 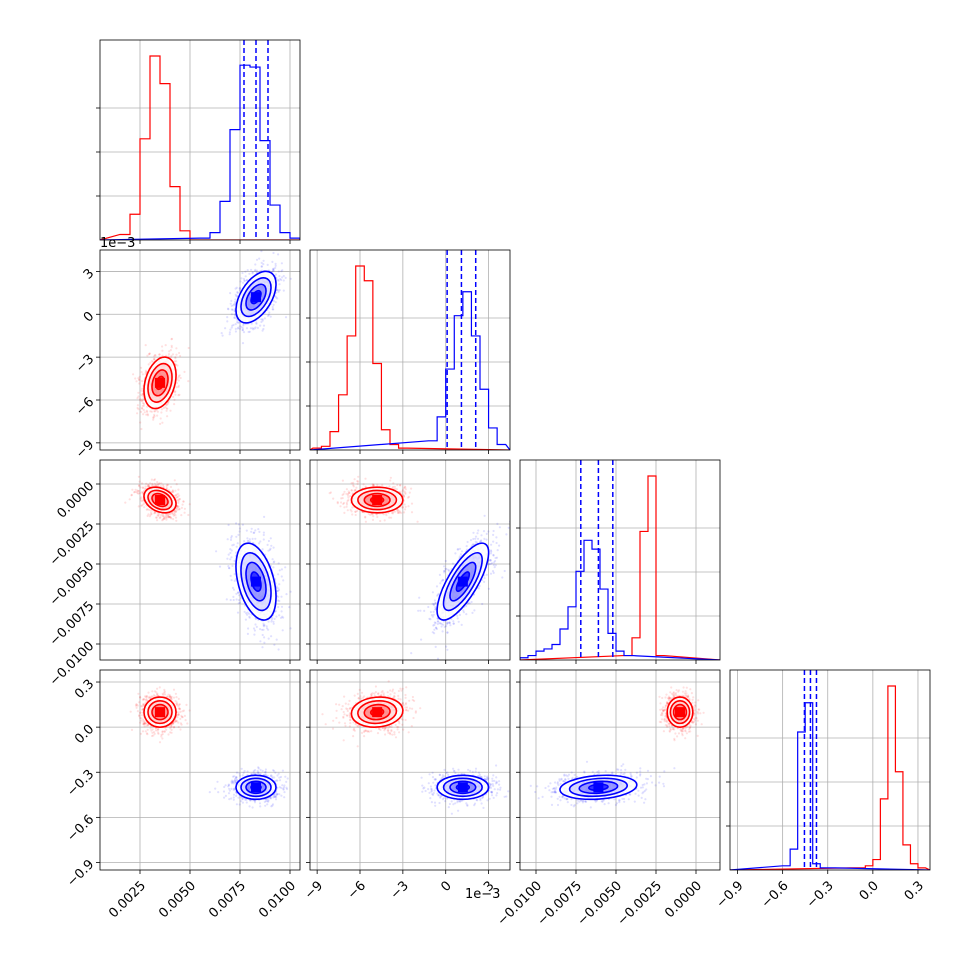 What do you see at coordinates (200, 560) in the screenshot?
I see `panel-frame` at bounding box center [200, 560].